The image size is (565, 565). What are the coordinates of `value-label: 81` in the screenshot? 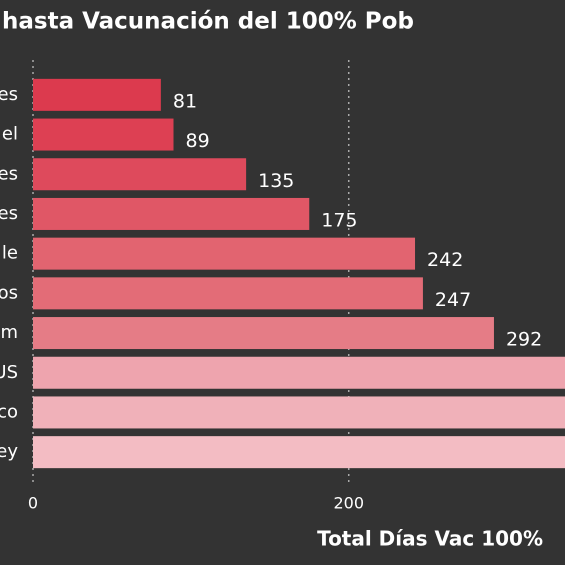 It's located at (185, 101).